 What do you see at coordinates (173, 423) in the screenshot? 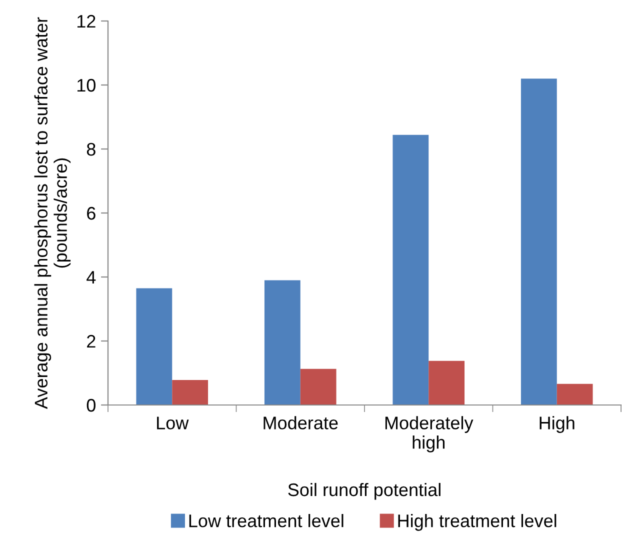
I see `x-tick-label: Low` at bounding box center [173, 423].